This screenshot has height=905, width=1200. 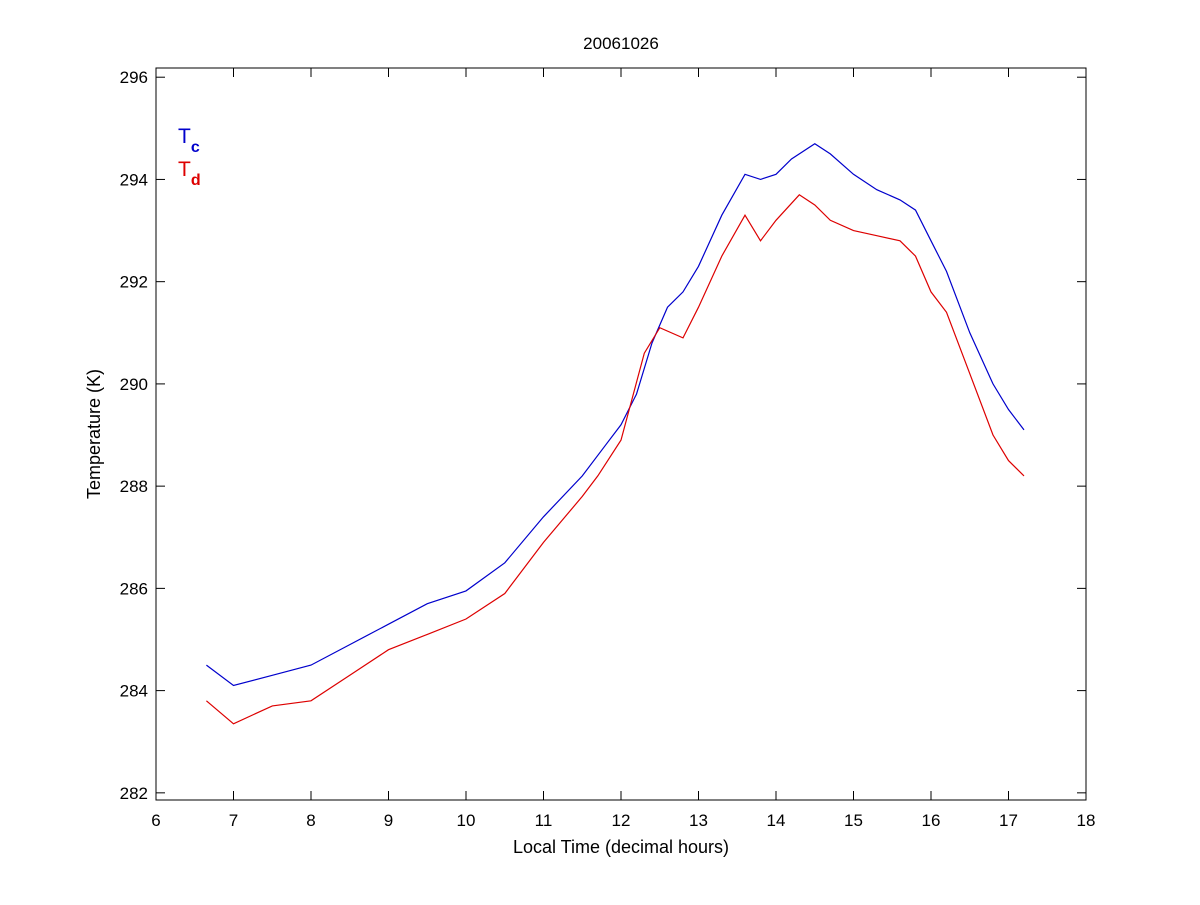 What do you see at coordinates (388, 820) in the screenshot?
I see `x-tick-label: 9` at bounding box center [388, 820].